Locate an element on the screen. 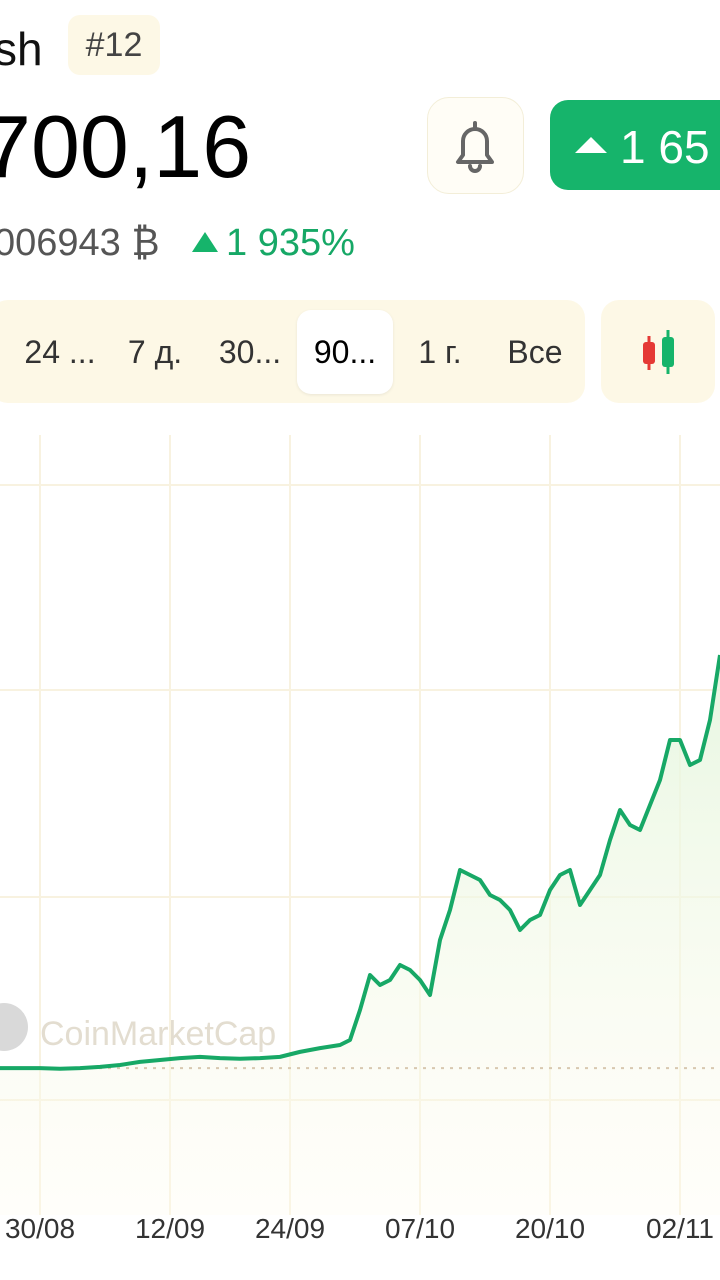 The width and height of the screenshot is (720, 1280). btc-change: 1 935% is located at coordinates (290, 243).